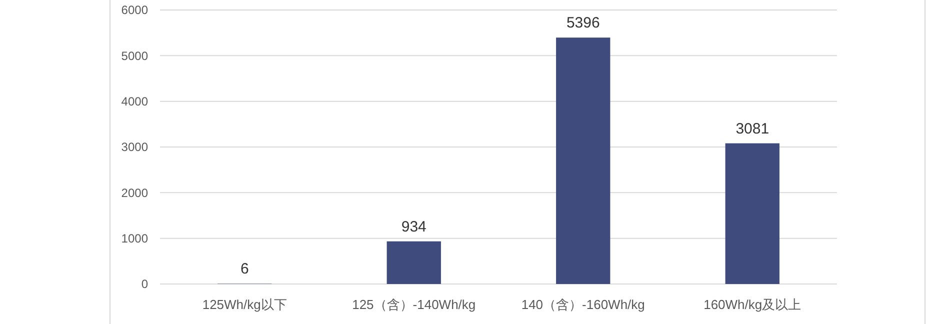  I want to click on y-tick-label: 0, so click(144, 284).